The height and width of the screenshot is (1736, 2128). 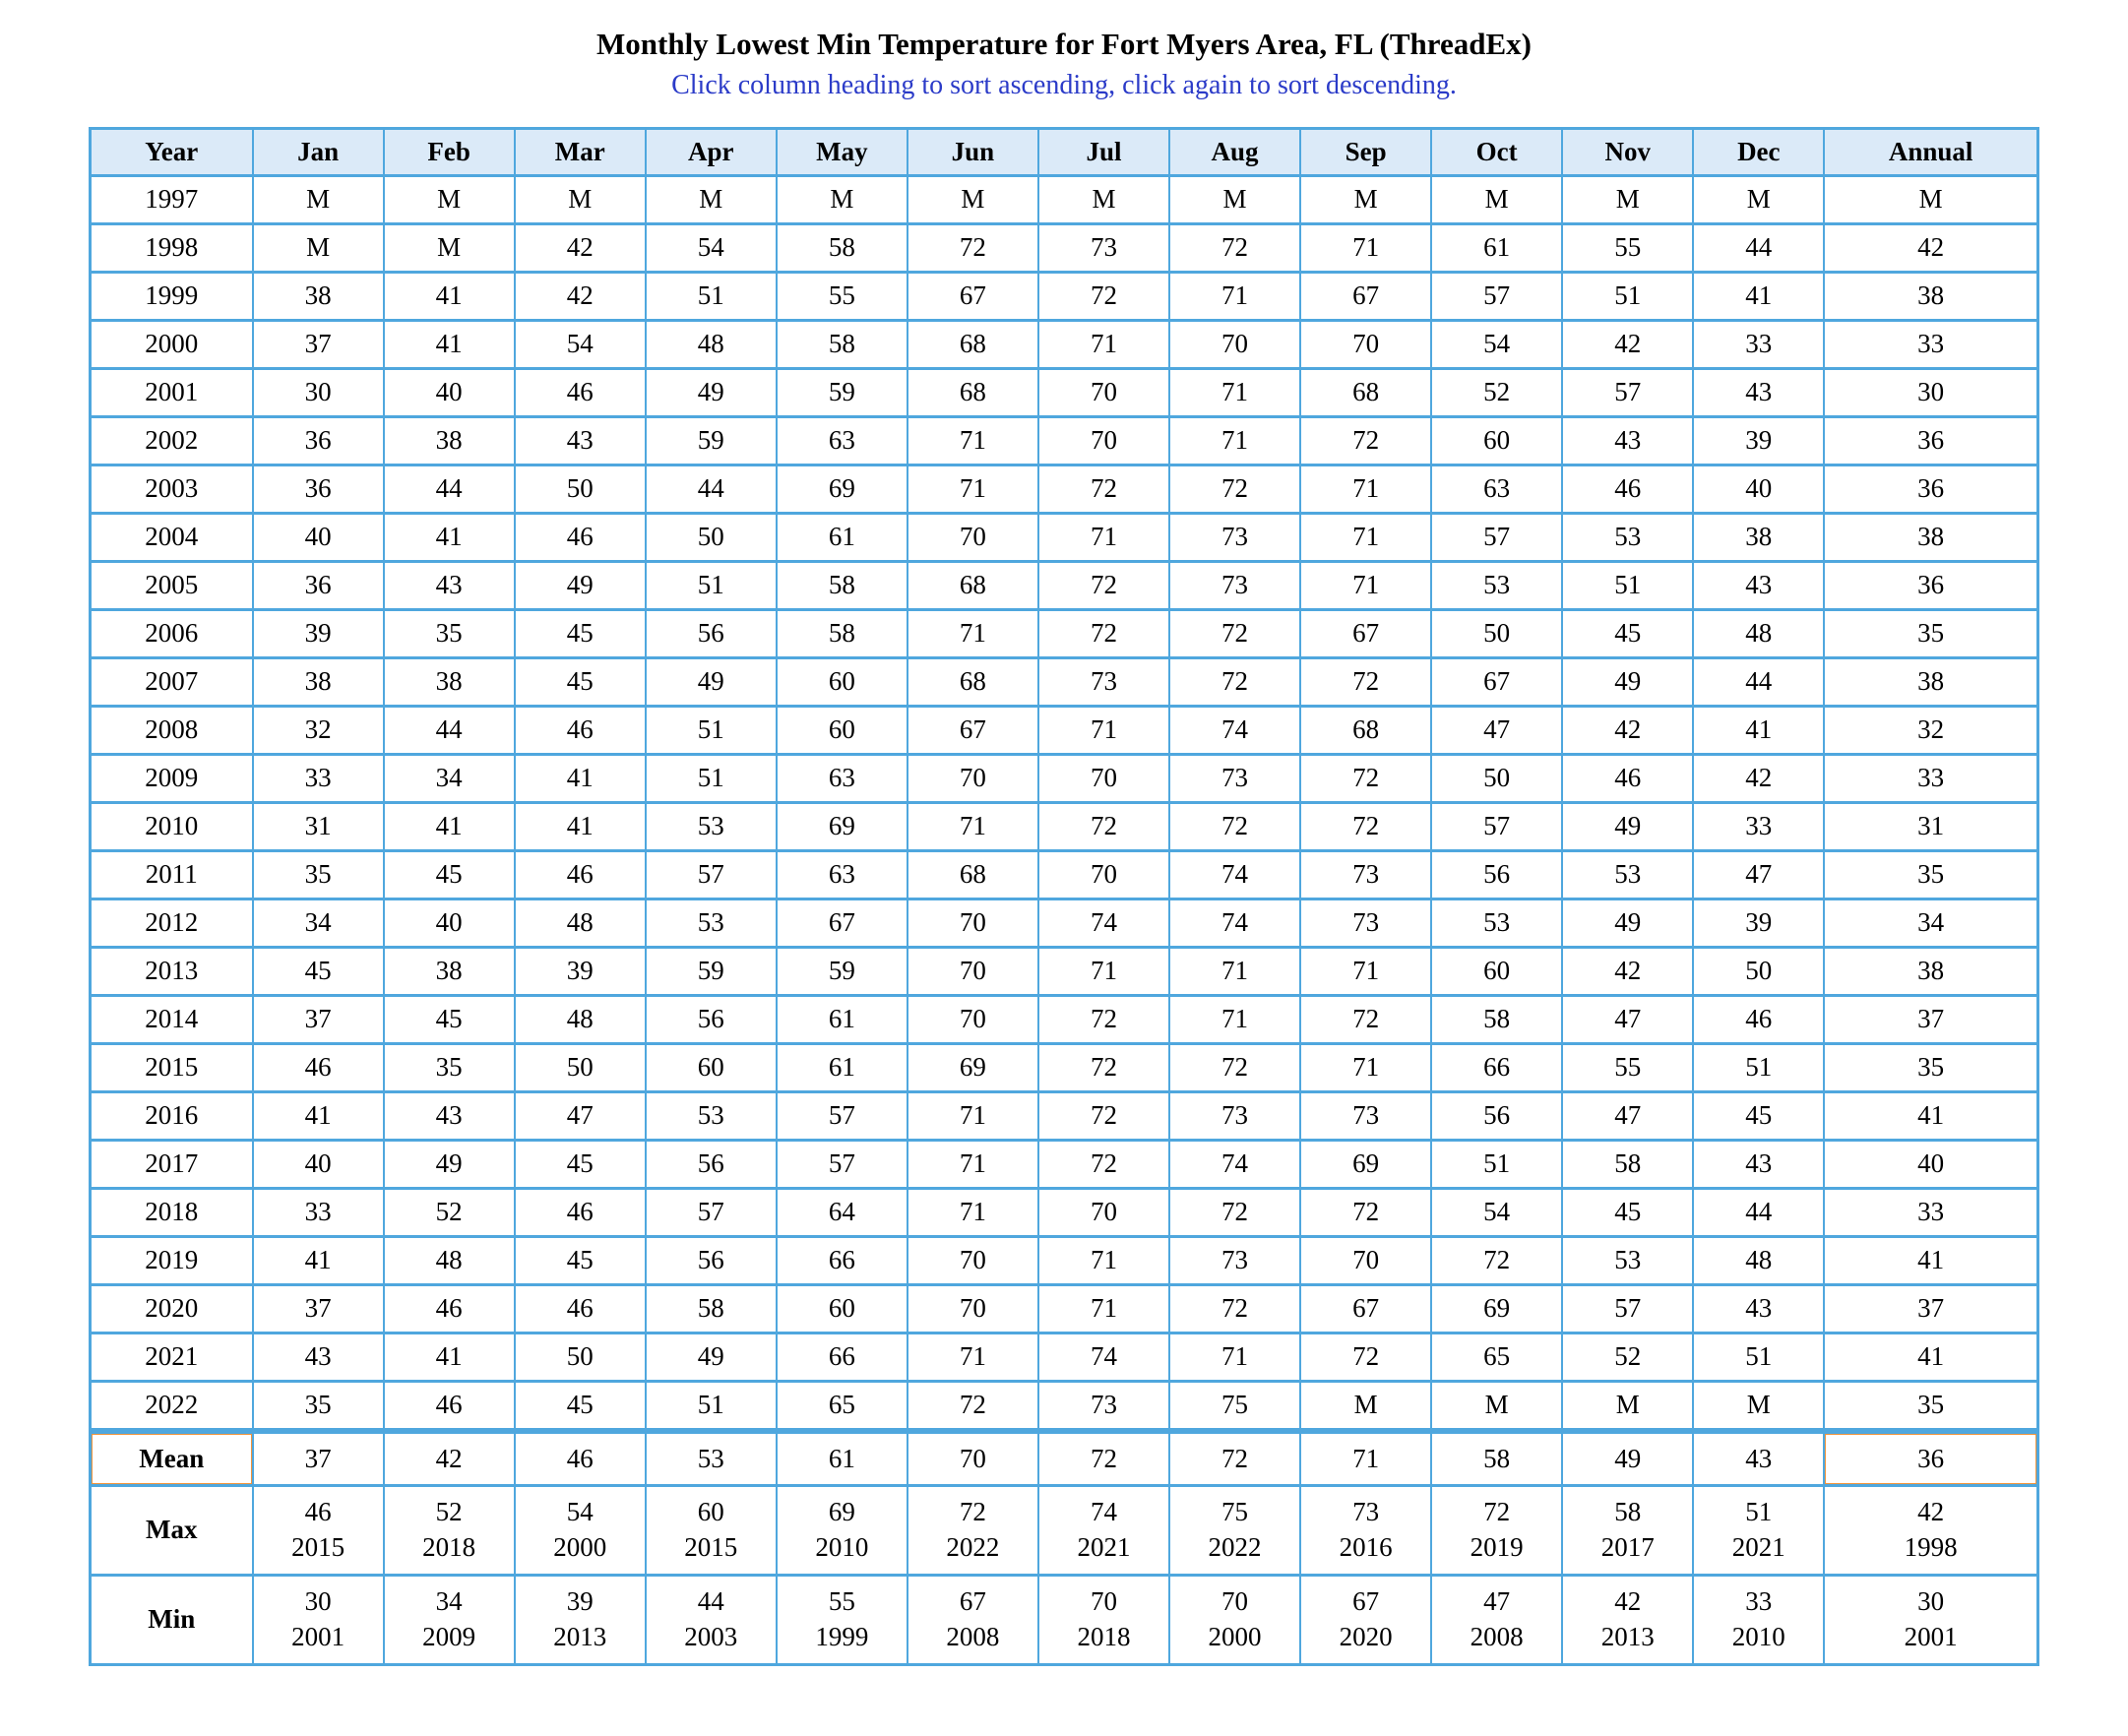 I want to click on monthly-value-cell: 47, so click(x=1759, y=874).